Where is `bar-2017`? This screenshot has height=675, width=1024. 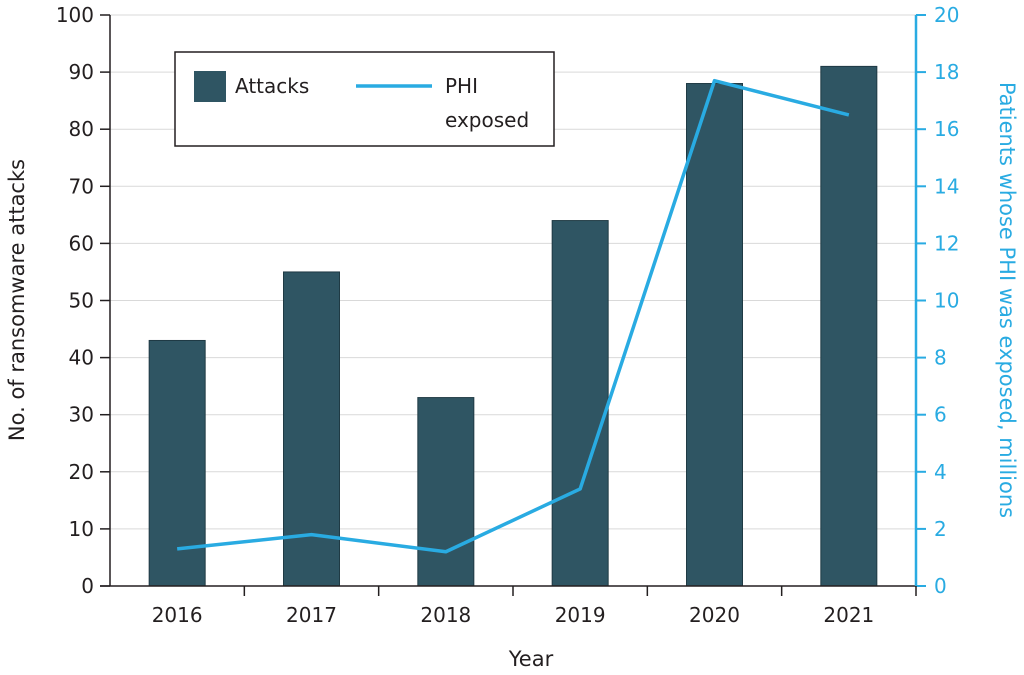 bar-2017 is located at coordinates (311, 429).